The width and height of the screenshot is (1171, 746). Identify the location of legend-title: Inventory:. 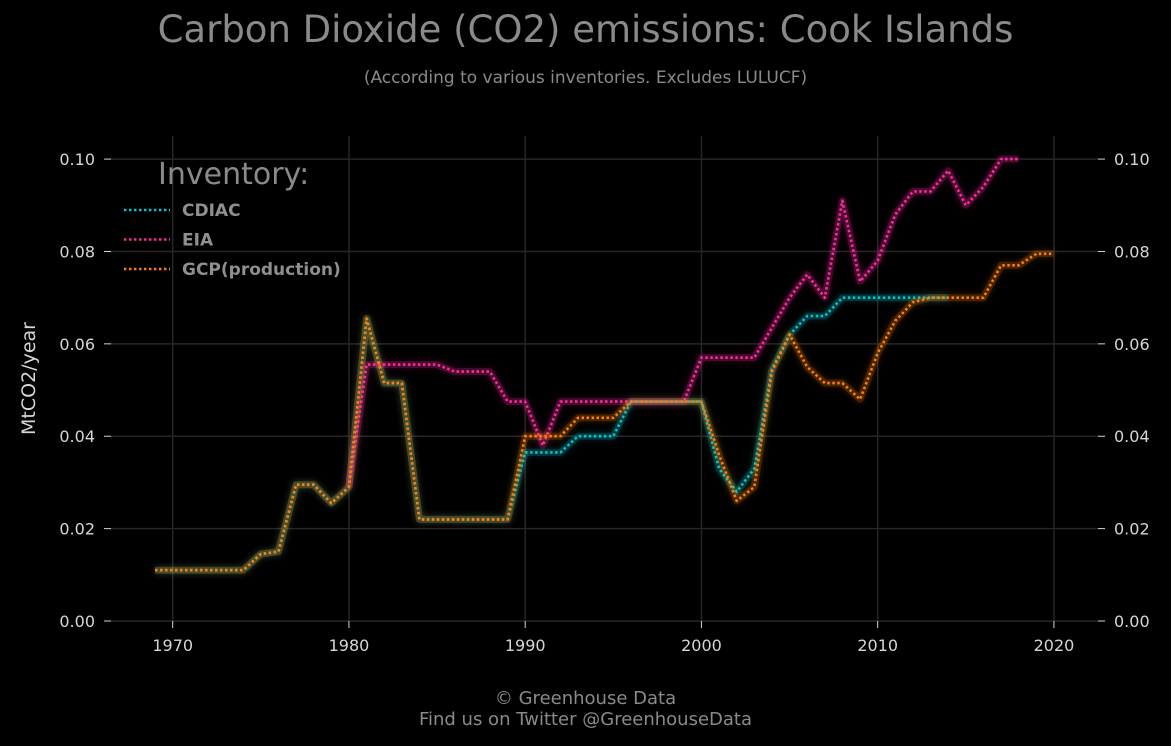
(233, 174).